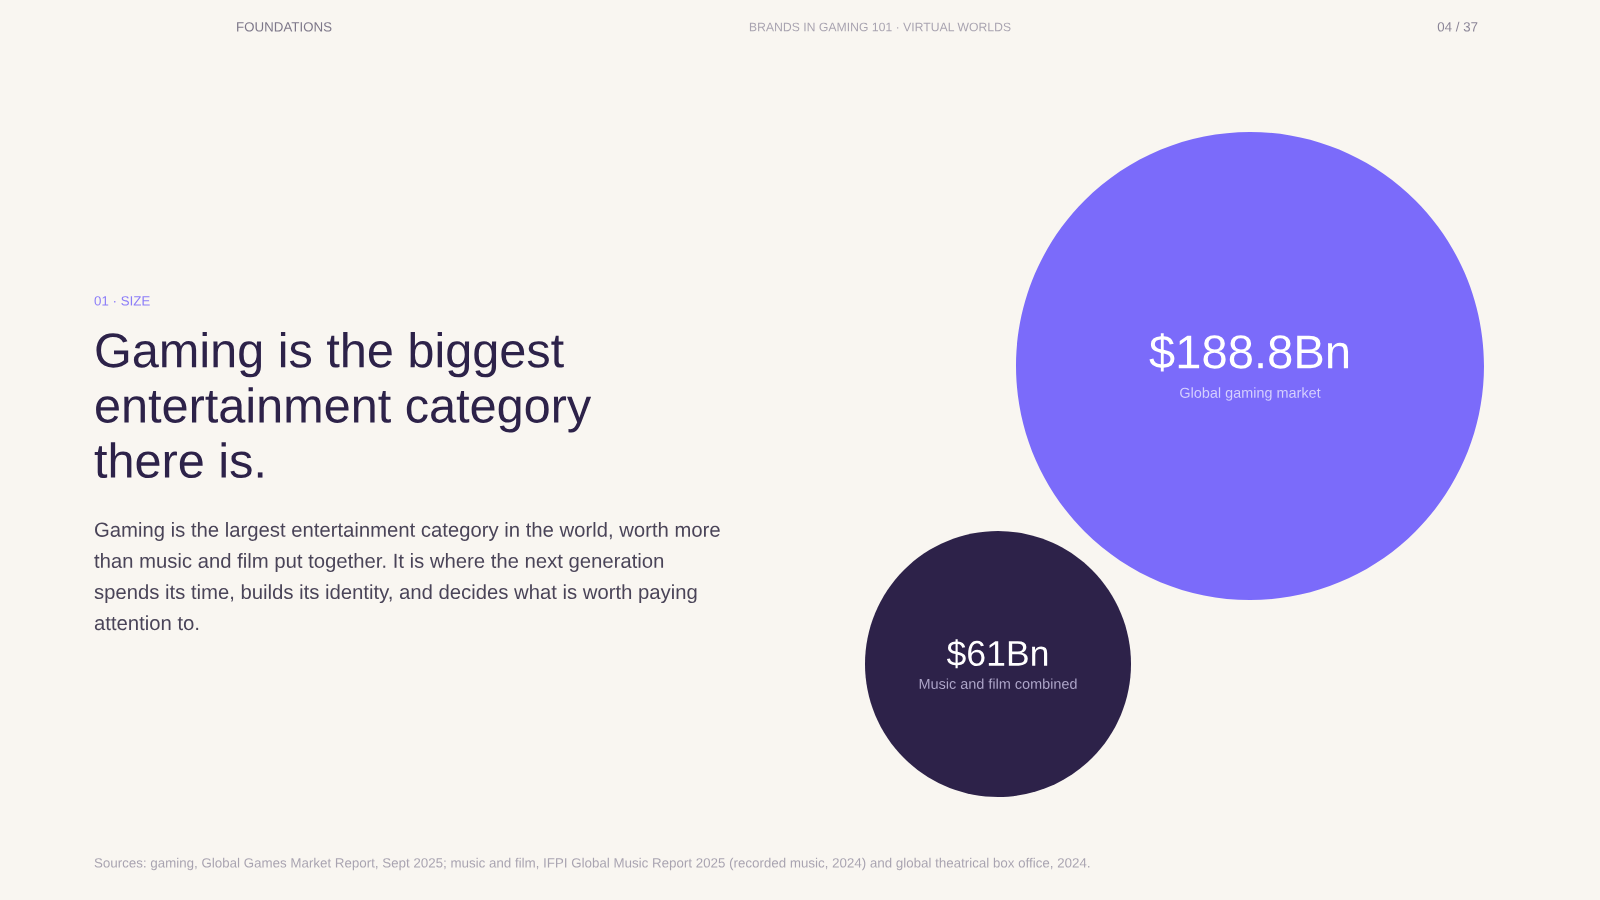 The height and width of the screenshot is (900, 1600). I want to click on data-label: $188.8Bn, so click(1249, 352).